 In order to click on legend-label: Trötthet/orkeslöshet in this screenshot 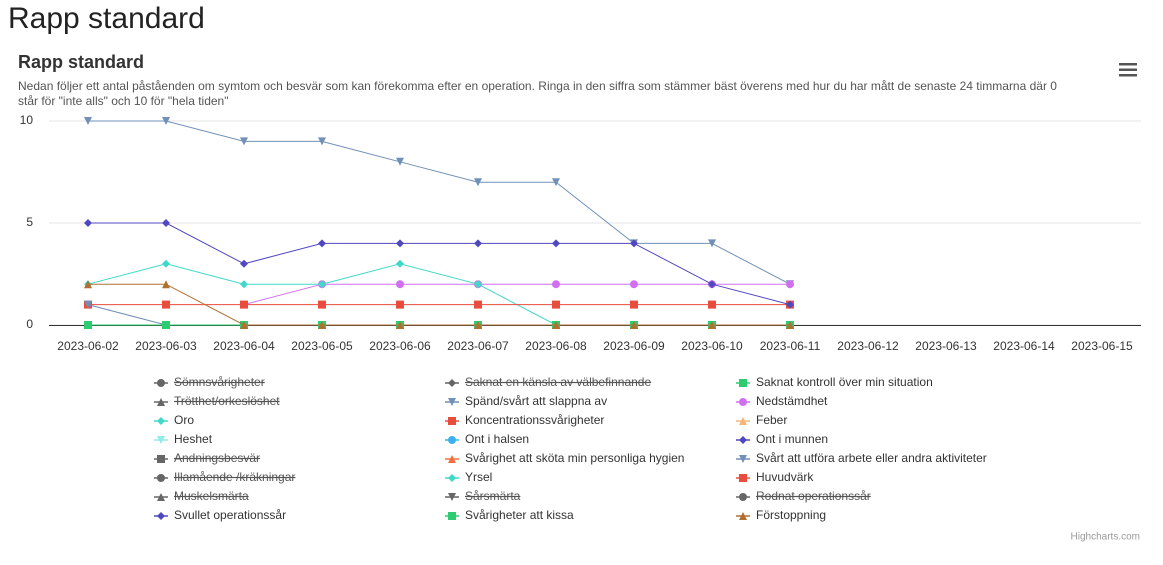, I will do `click(227, 401)`.